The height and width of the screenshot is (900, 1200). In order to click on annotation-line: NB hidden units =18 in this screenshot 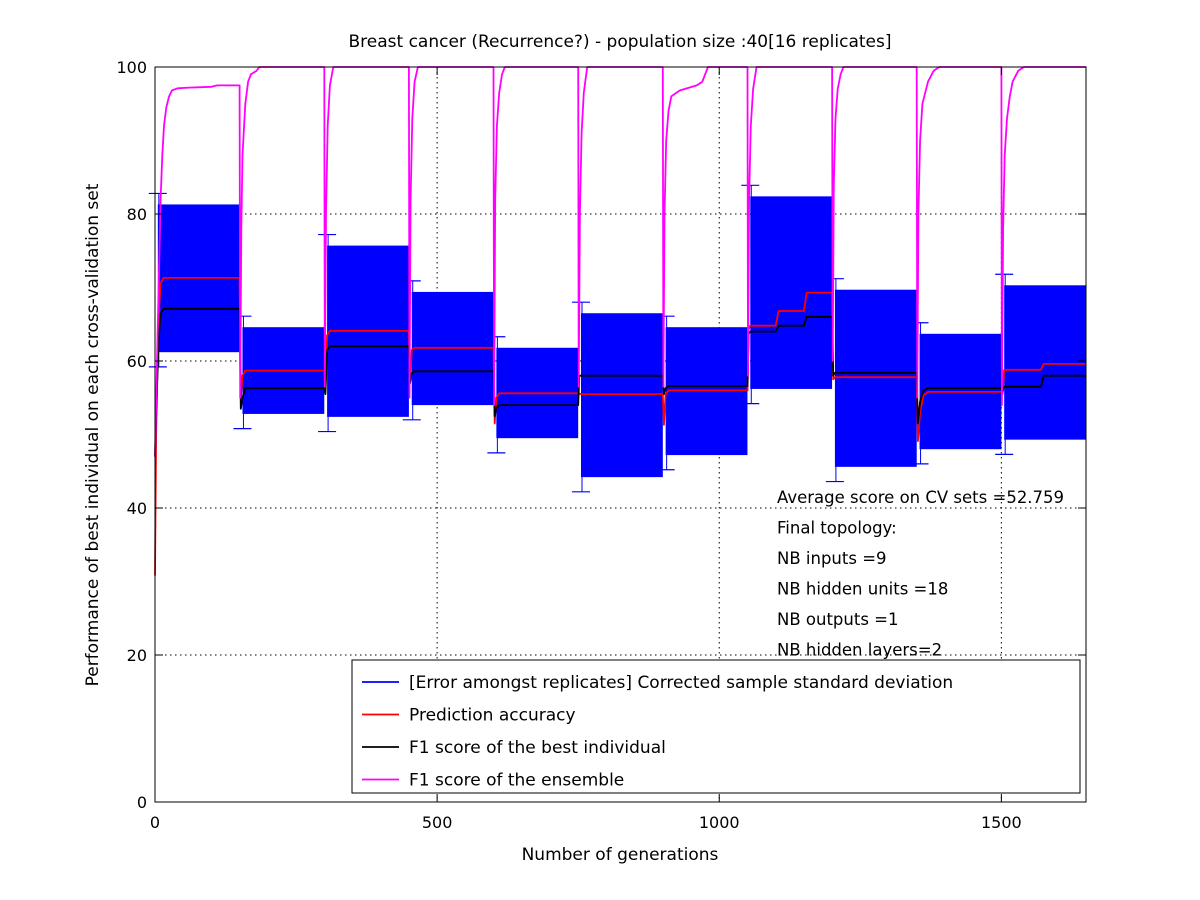, I will do `click(862, 589)`.